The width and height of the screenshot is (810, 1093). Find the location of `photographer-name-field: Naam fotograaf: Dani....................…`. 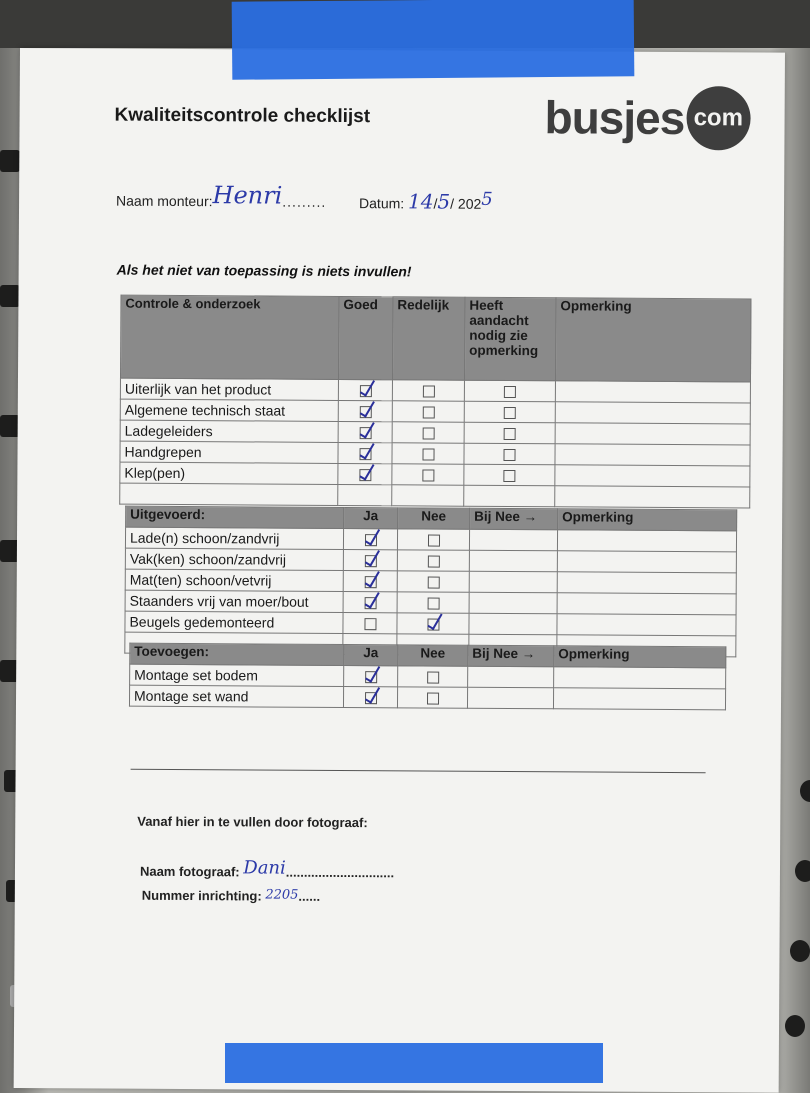

photographer-name-field: Naam fotograaf: Dani....................… is located at coordinates (267, 869).